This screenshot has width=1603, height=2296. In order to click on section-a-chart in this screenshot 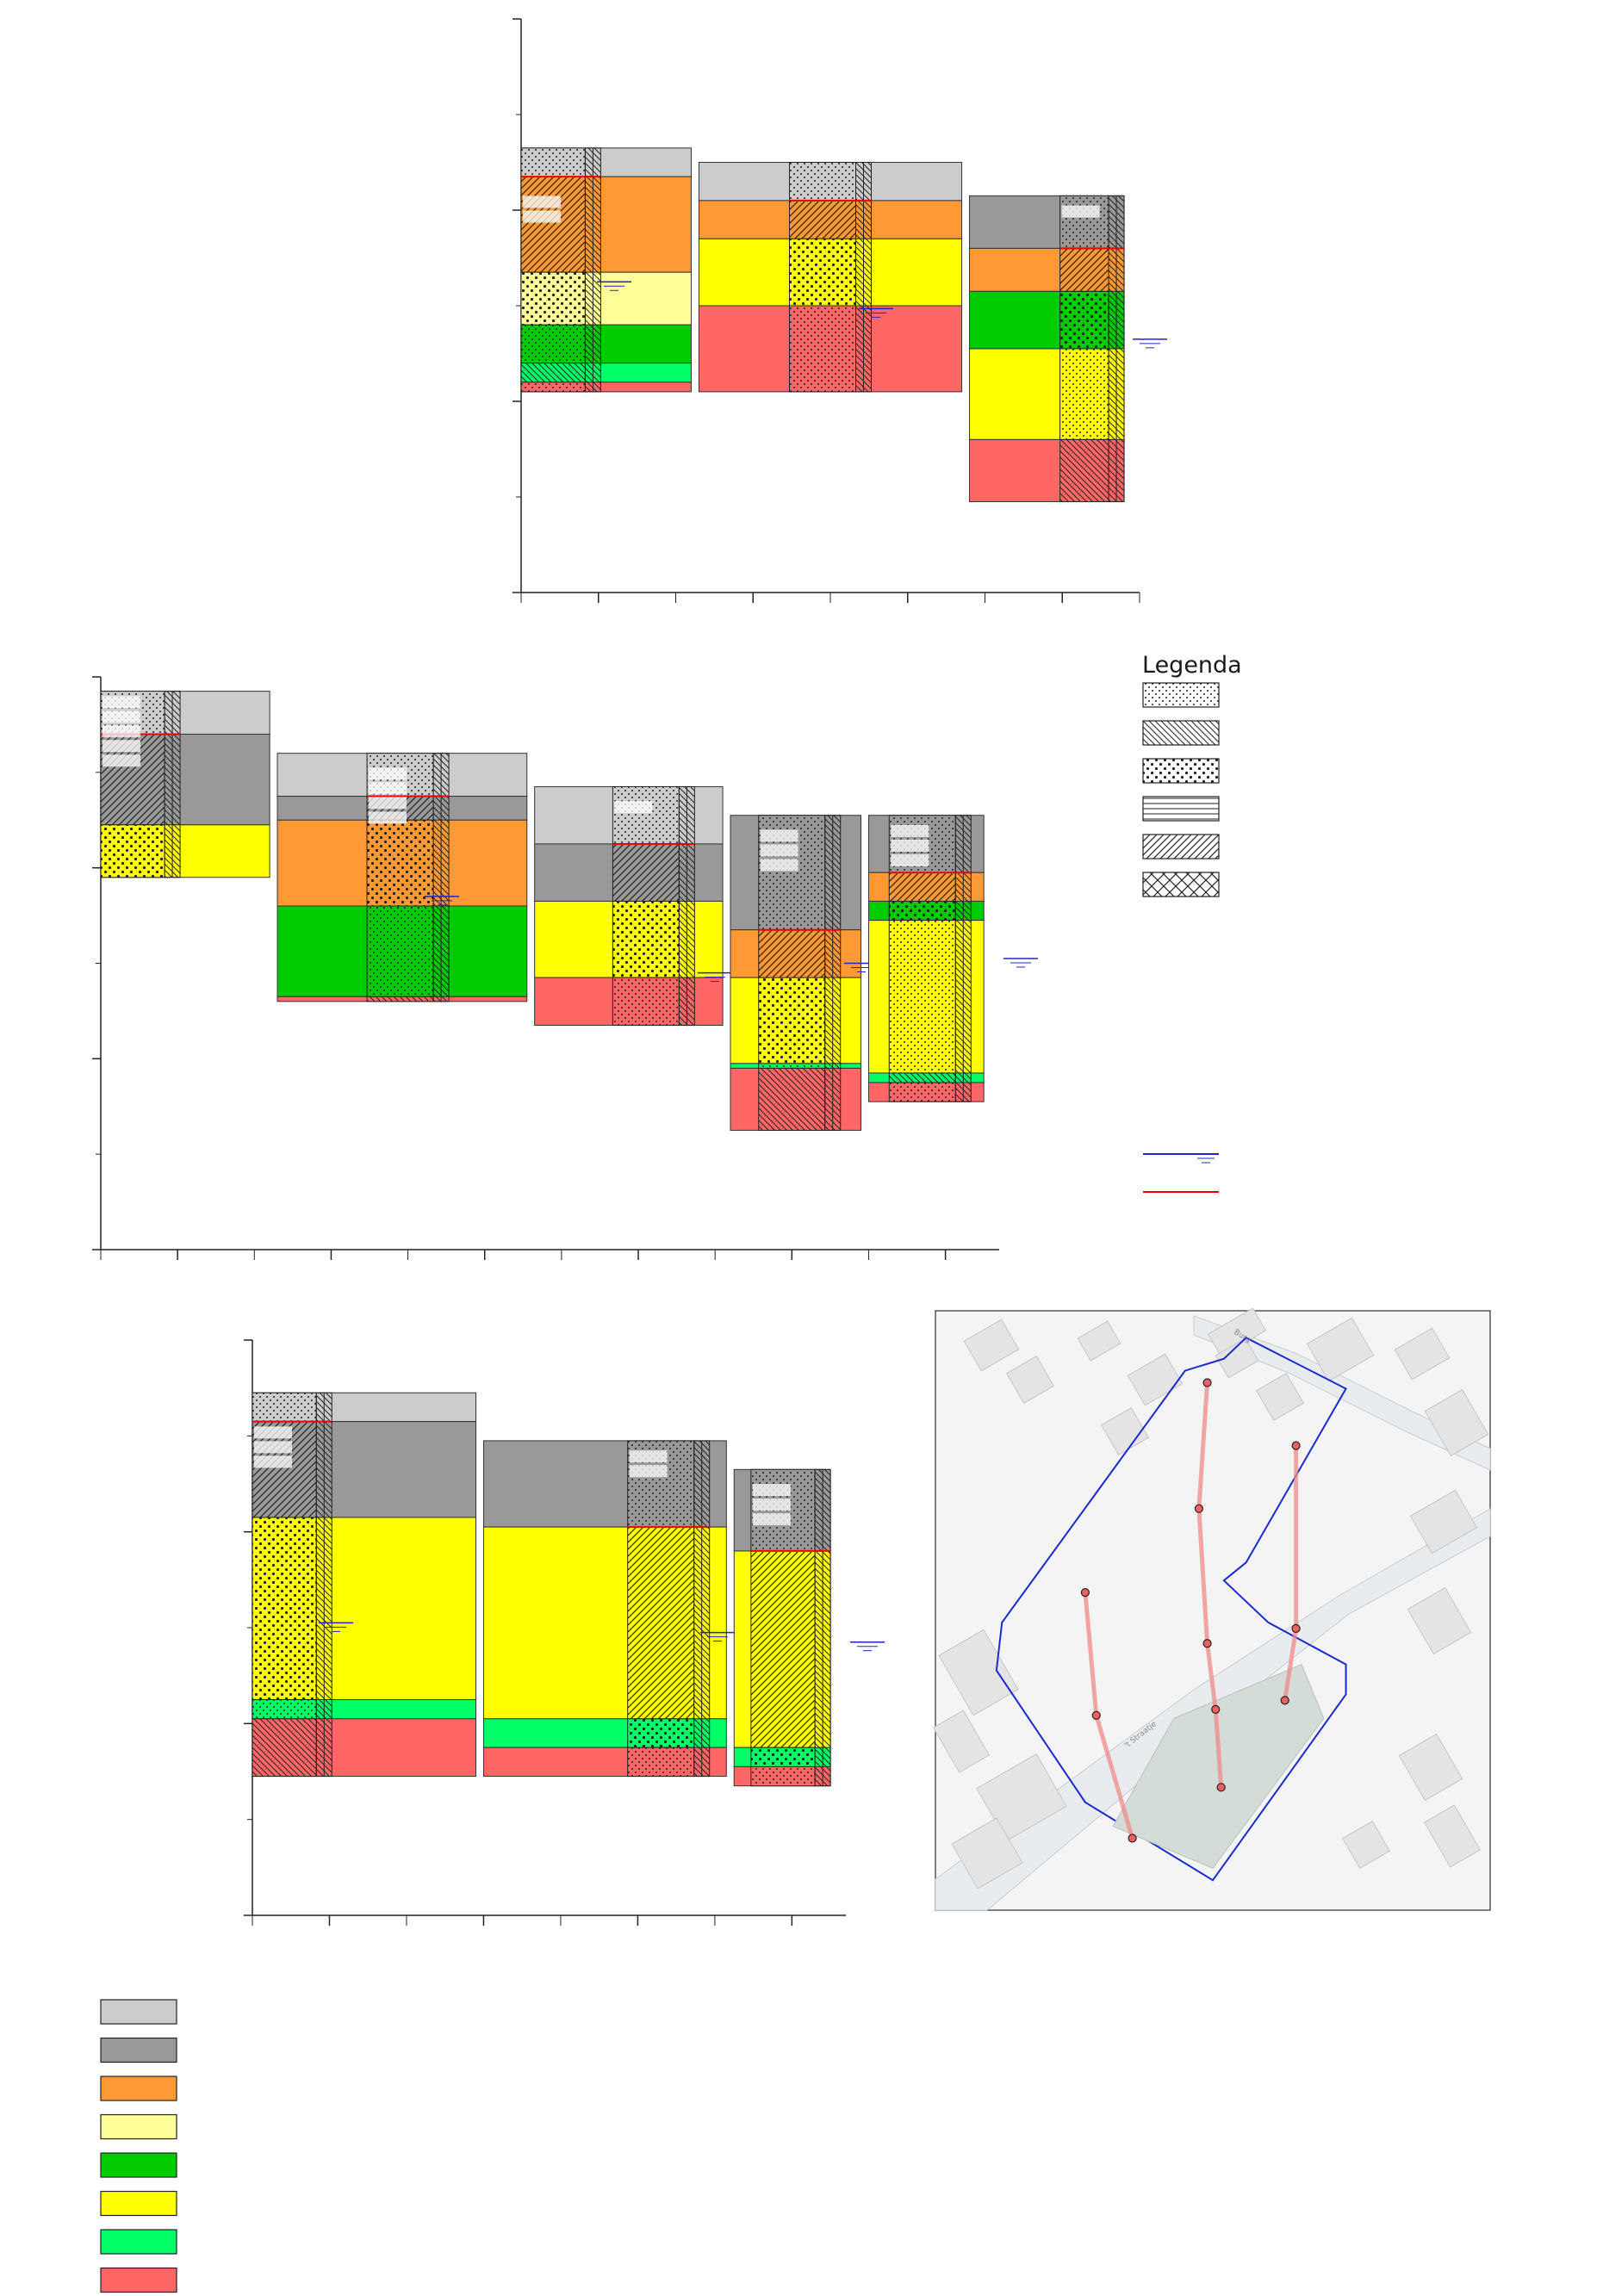, I will do `click(840, 310)`.